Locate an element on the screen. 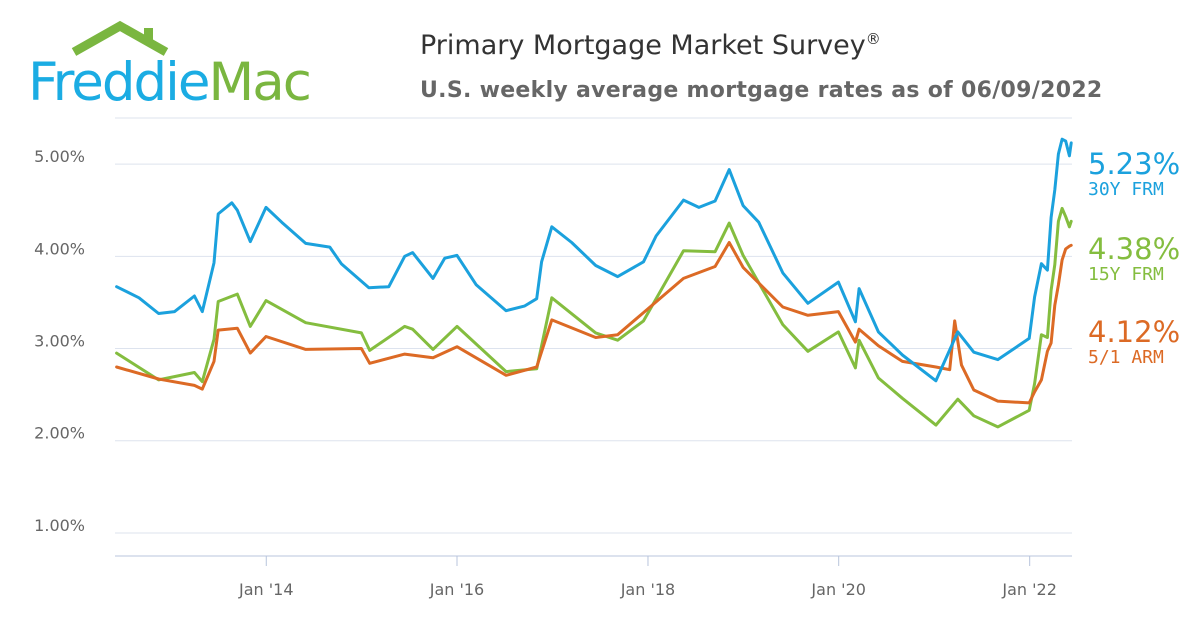  x-tick-label: Jan '18 is located at coordinates (648, 589).